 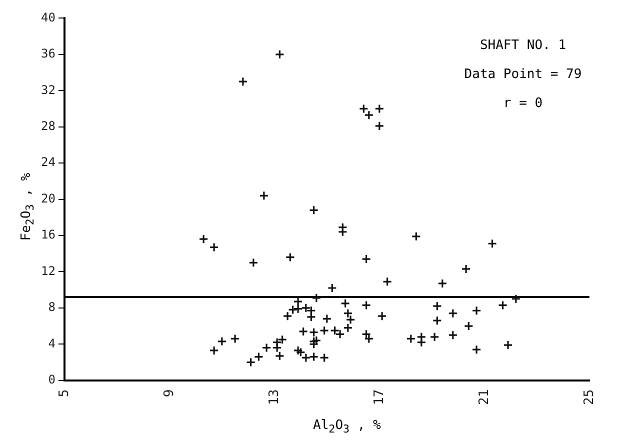 What do you see at coordinates (379, 397) in the screenshot?
I see `x-tick-label: 17` at bounding box center [379, 397].